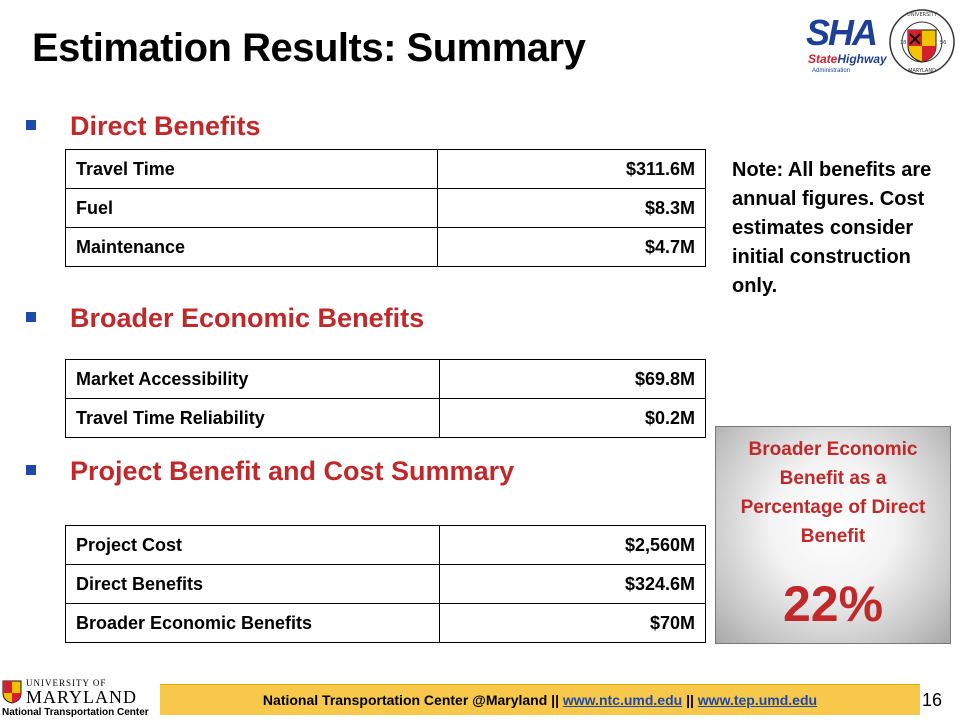  Describe the element at coordinates (572, 379) in the screenshot. I see `row-value: $69.8M` at that location.